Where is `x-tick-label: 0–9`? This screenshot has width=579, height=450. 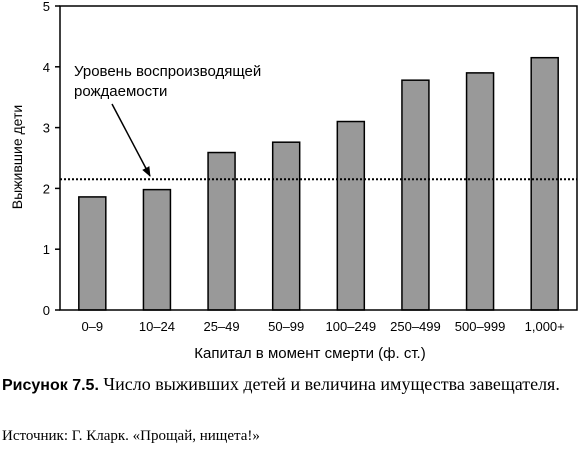 x-tick-label: 0–9 is located at coordinates (92, 326).